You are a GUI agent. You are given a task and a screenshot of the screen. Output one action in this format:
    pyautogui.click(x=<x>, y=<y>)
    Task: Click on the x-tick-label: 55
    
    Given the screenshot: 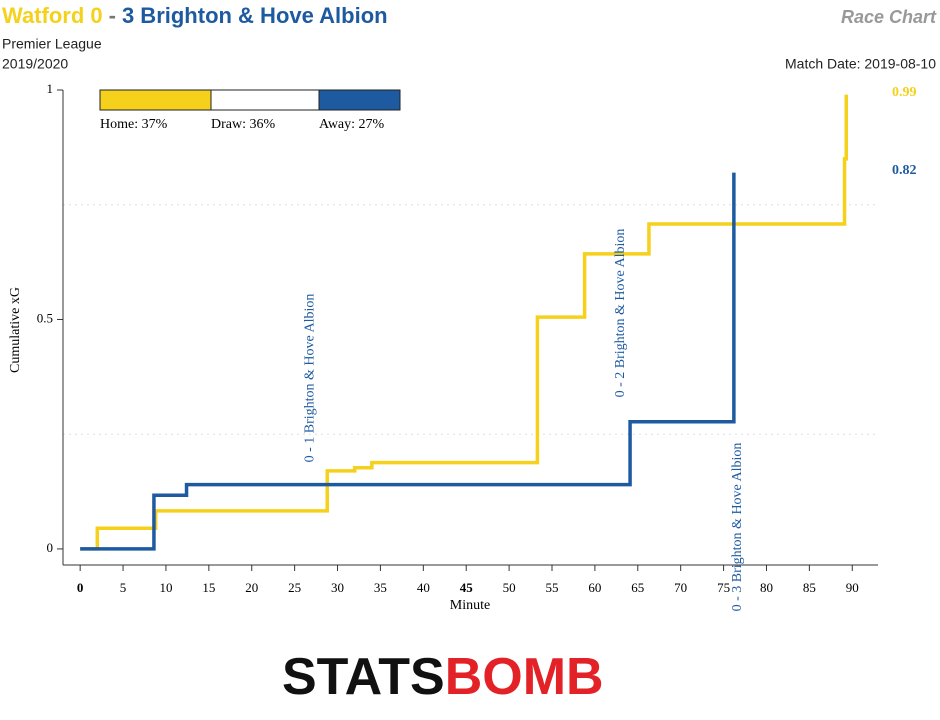 What is the action you would take?
    pyautogui.click(x=552, y=587)
    